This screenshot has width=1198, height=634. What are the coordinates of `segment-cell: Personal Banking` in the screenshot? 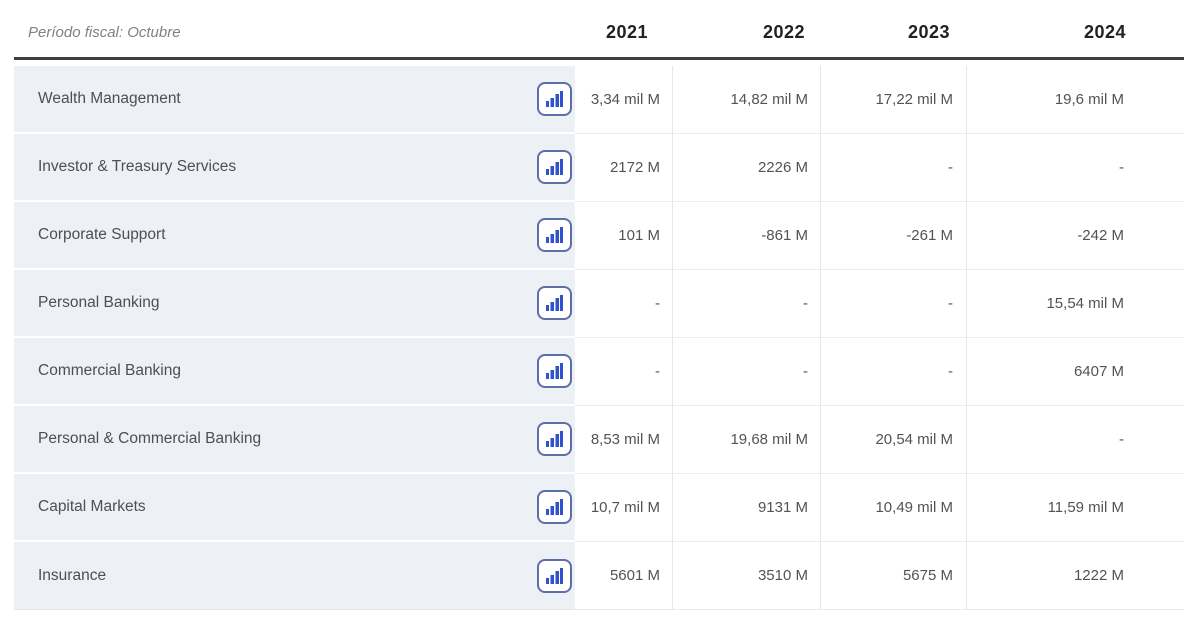 It's located at (294, 304).